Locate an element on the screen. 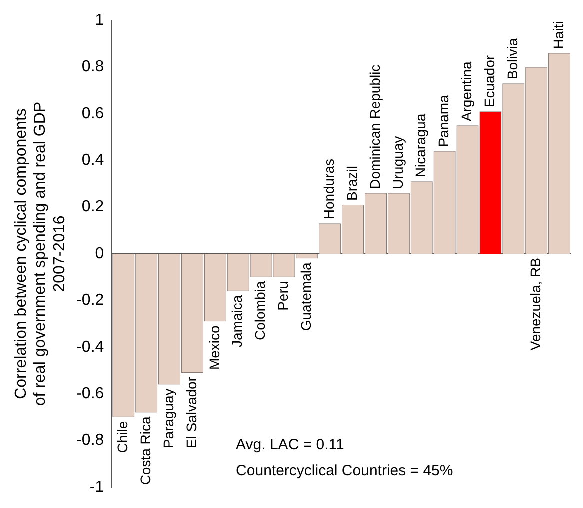  x-tick-label: Paraguay is located at coordinates (168, 418).